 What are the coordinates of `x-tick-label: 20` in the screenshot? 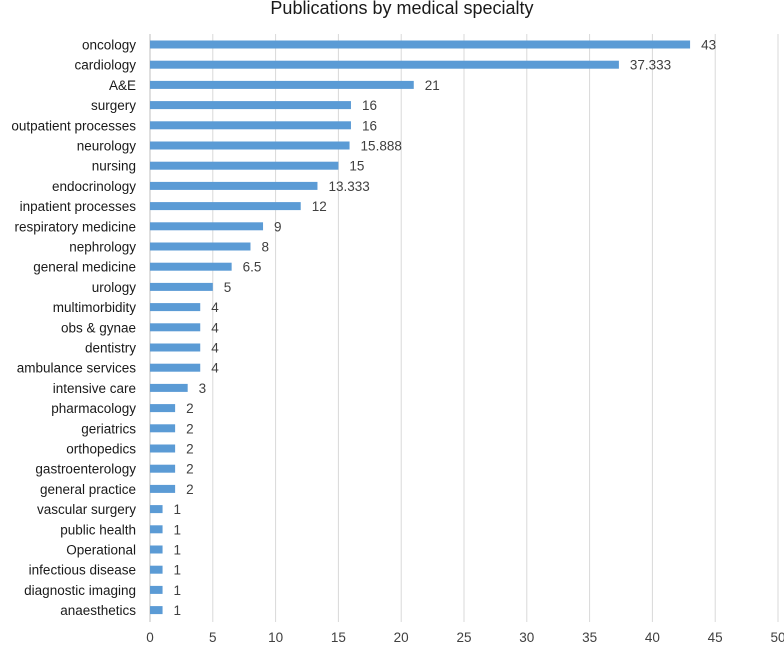 It's located at (401, 637).